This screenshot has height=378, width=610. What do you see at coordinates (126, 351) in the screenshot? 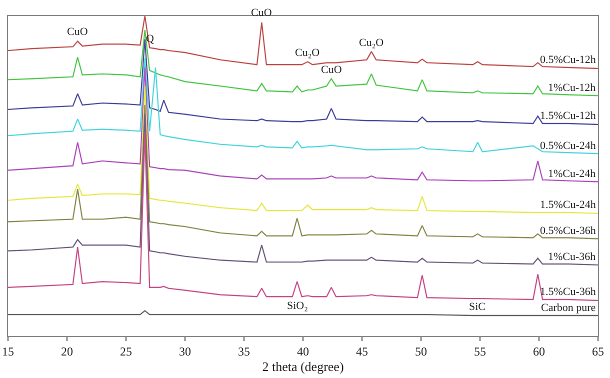
I see `x-tick-label: 25` at bounding box center [126, 351].